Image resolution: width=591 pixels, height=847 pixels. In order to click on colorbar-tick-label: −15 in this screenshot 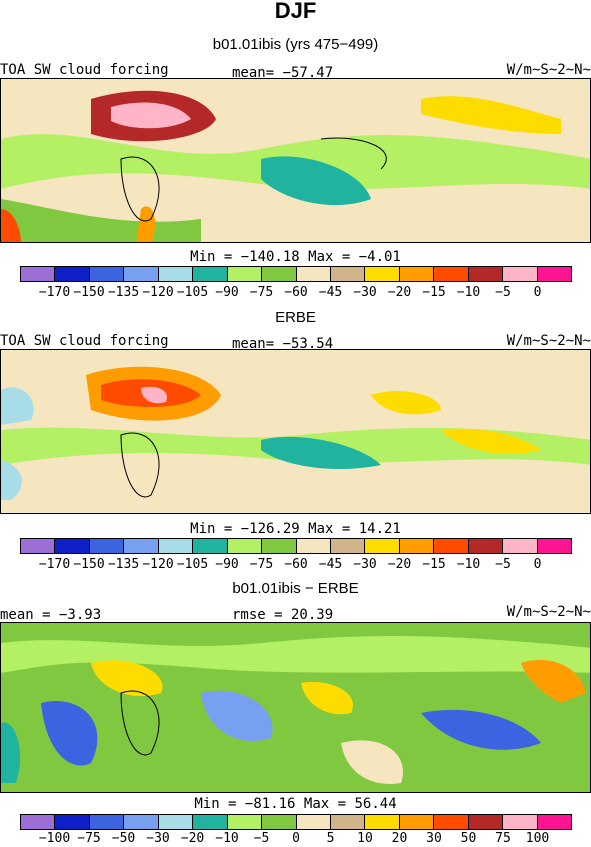, I will do `click(434, 564)`.